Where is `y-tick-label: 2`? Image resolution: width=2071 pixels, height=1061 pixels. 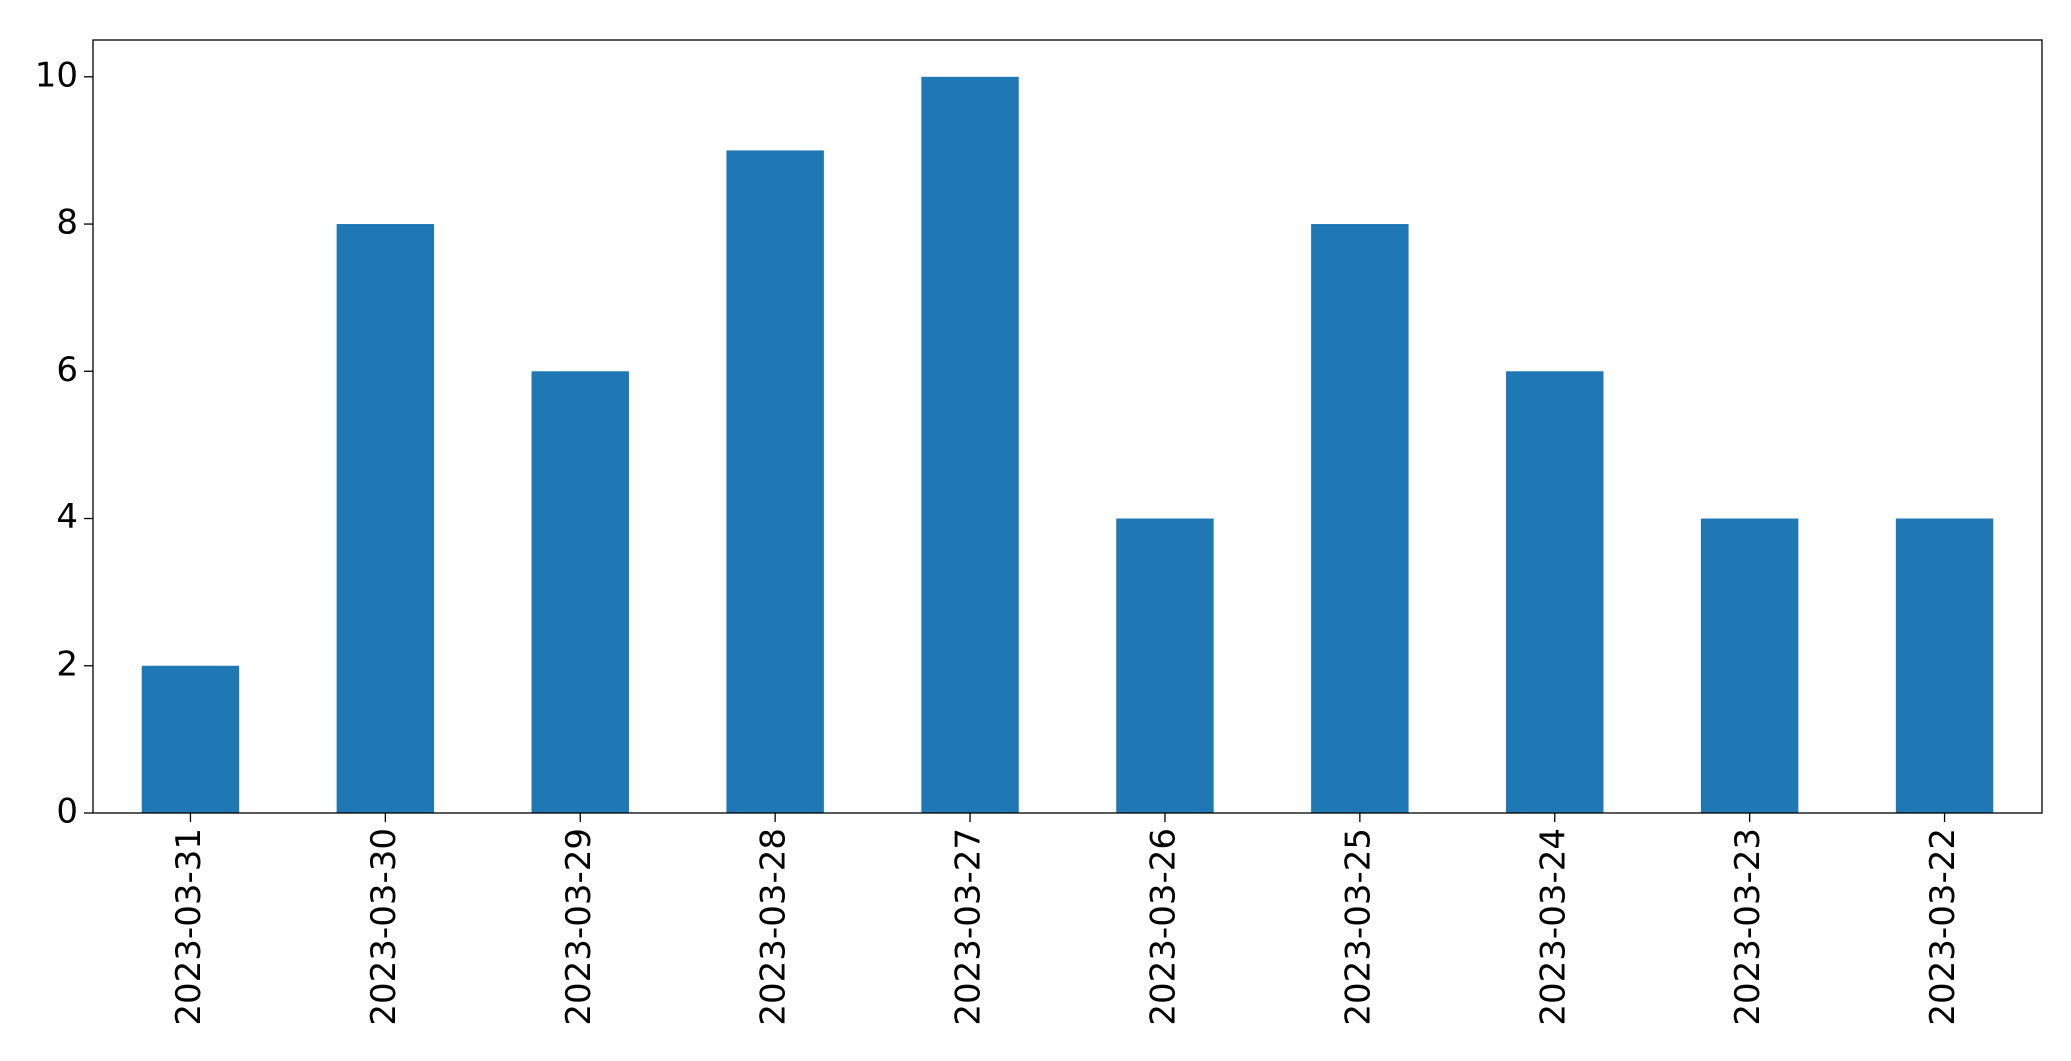
y-tick-label: 2 is located at coordinates (67, 664).